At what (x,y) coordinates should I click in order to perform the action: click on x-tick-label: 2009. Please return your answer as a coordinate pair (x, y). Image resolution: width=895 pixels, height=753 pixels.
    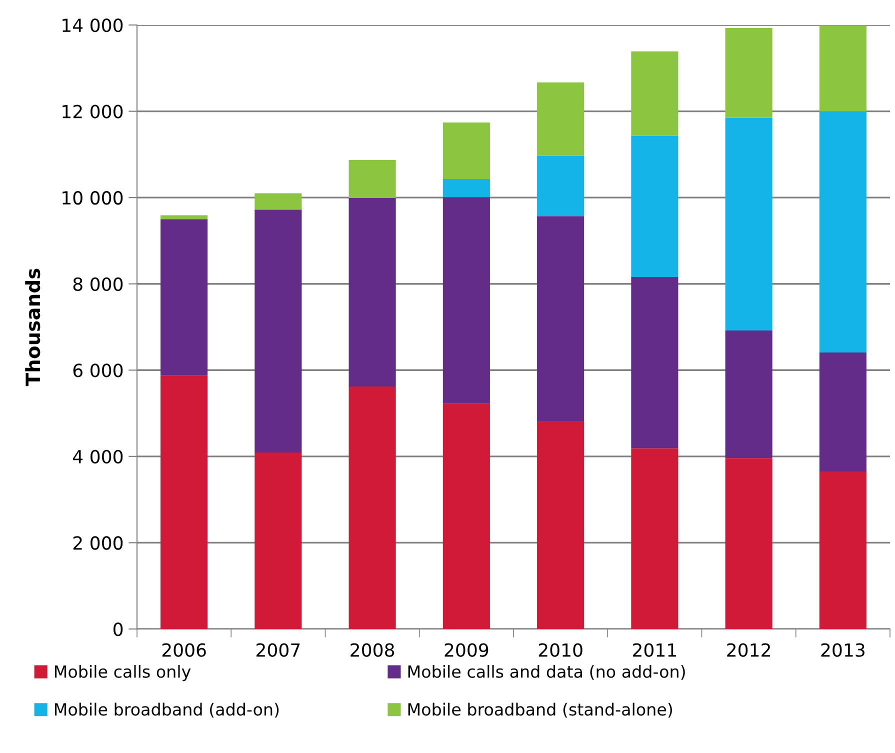
    Looking at the image, I should click on (466, 650).